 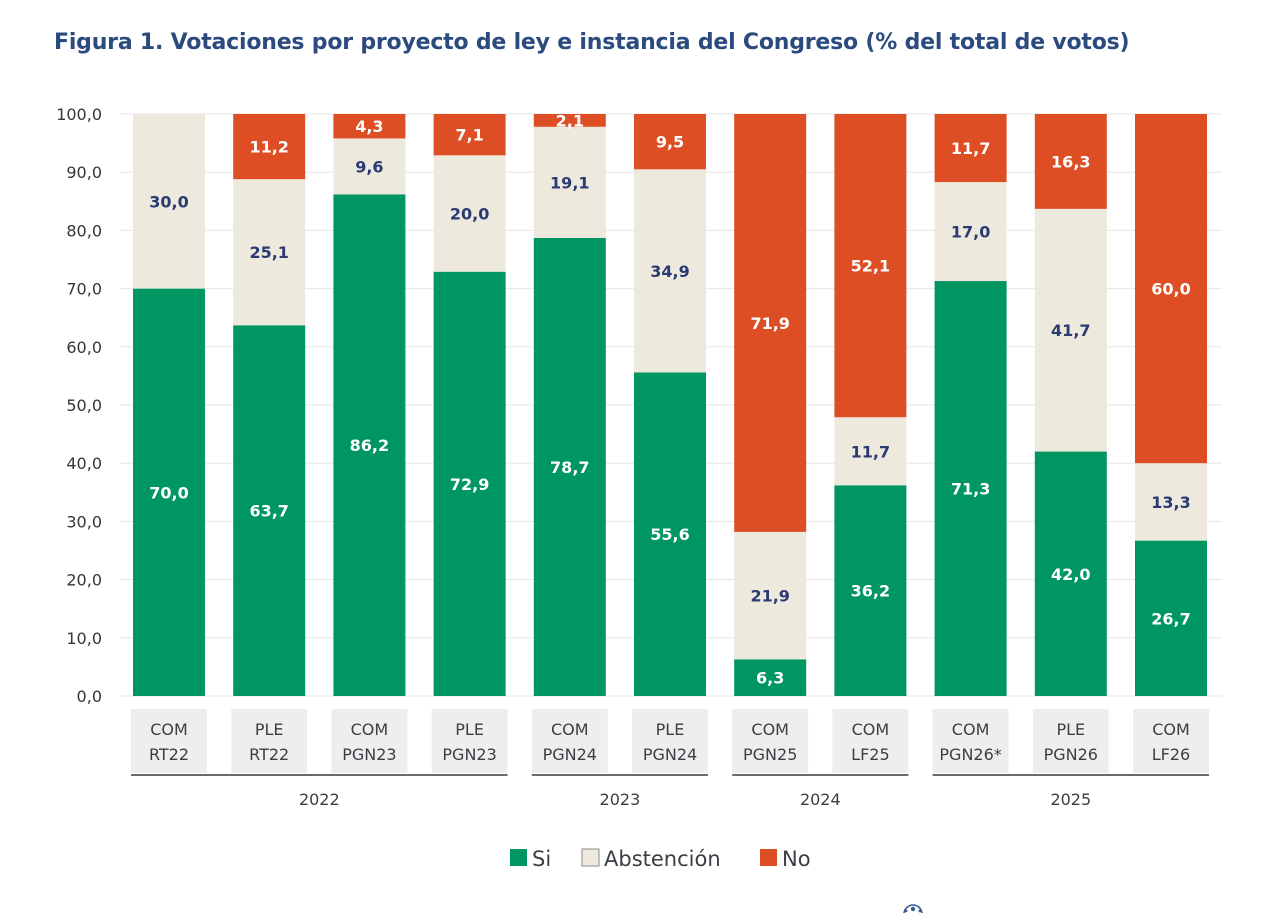 I want to click on y-tick-label: 50,0, so click(x=84, y=405).